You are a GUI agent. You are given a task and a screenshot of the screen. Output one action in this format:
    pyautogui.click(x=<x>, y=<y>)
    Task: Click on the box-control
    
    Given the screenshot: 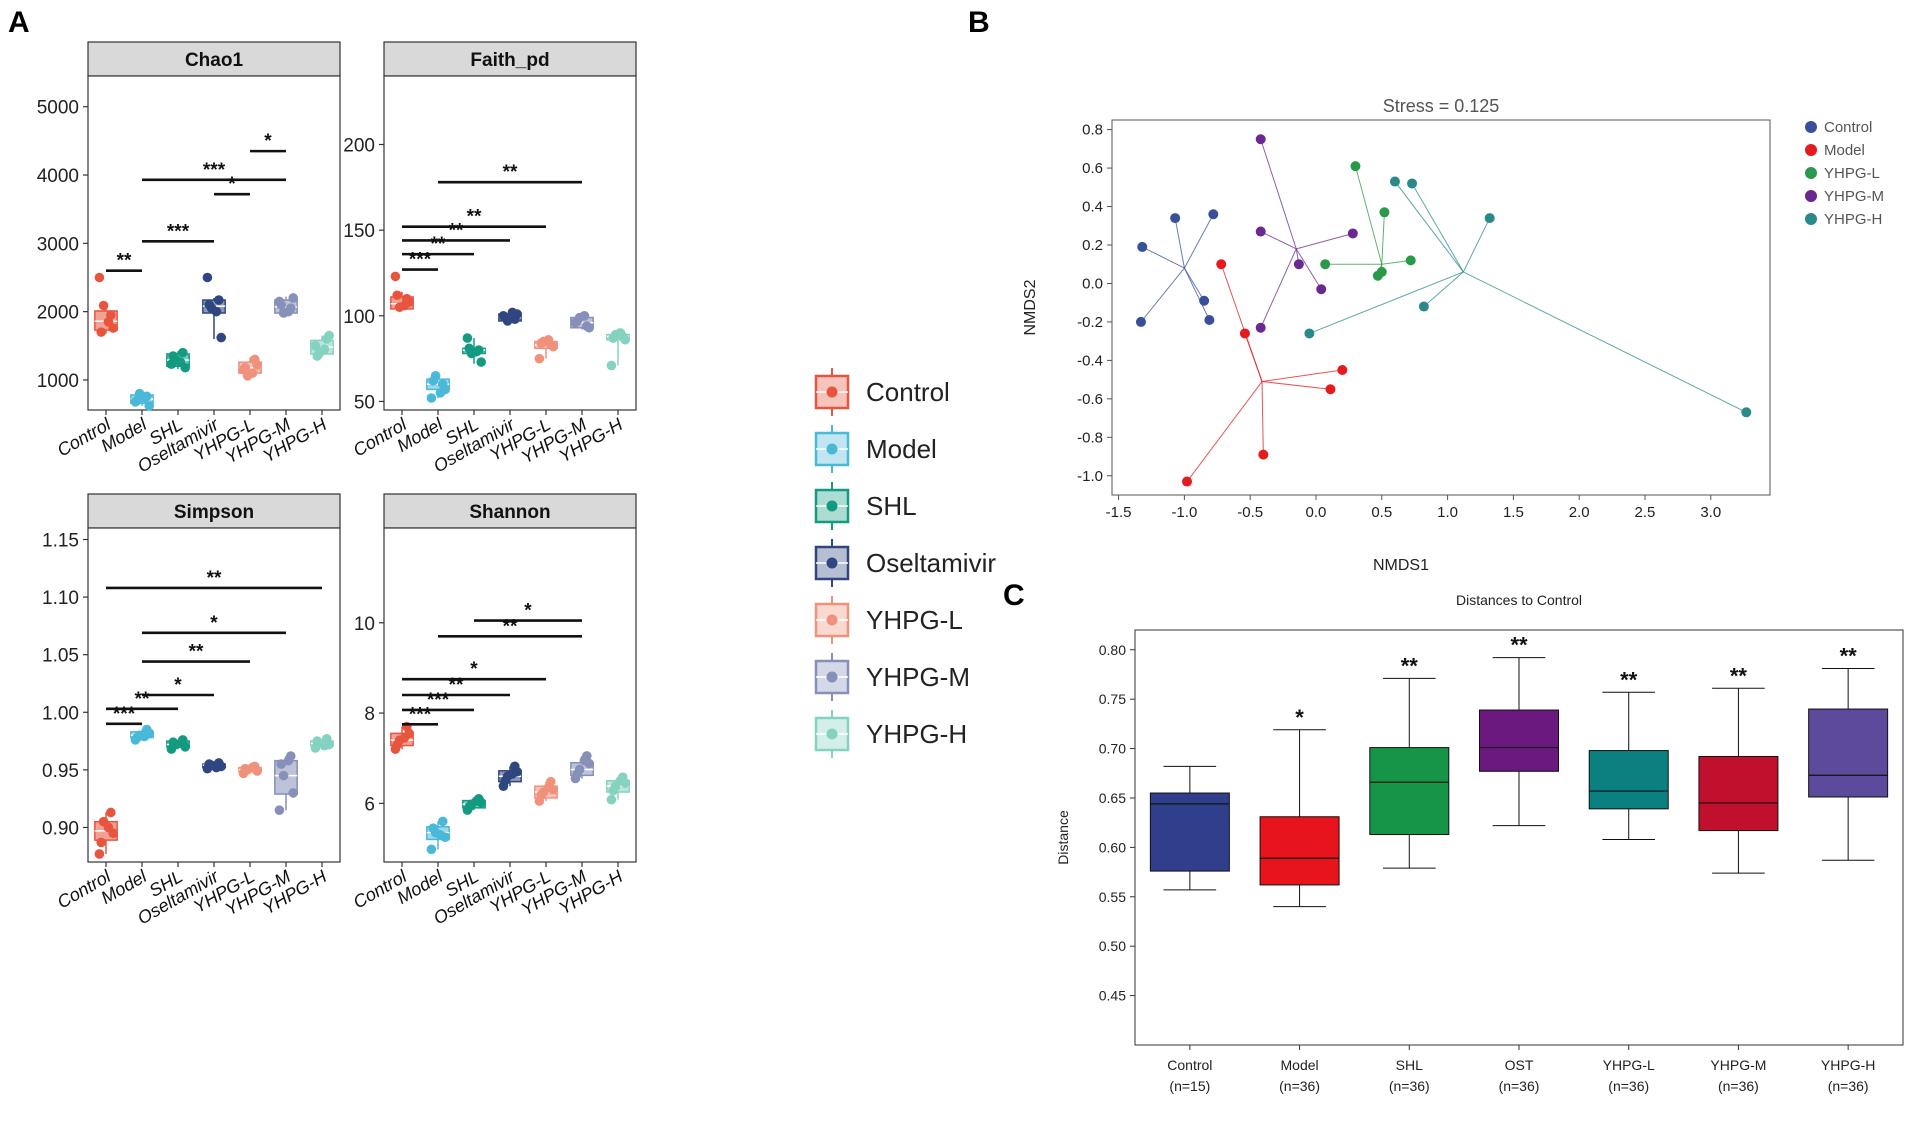 What is the action you would take?
    pyautogui.click(x=1189, y=832)
    